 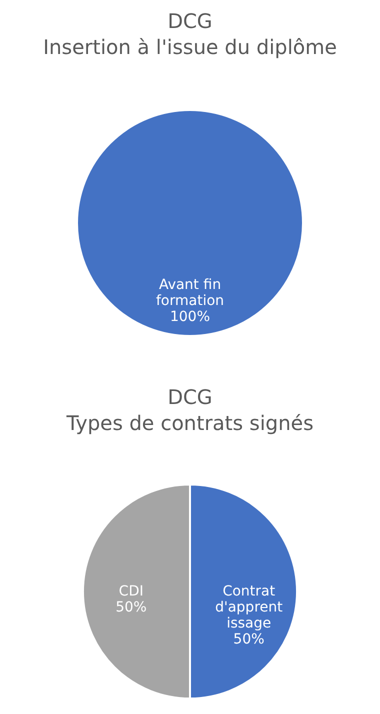 What do you see at coordinates (190, 423) in the screenshot?
I see `chart-subtitle: Types de contrats signés` at bounding box center [190, 423].